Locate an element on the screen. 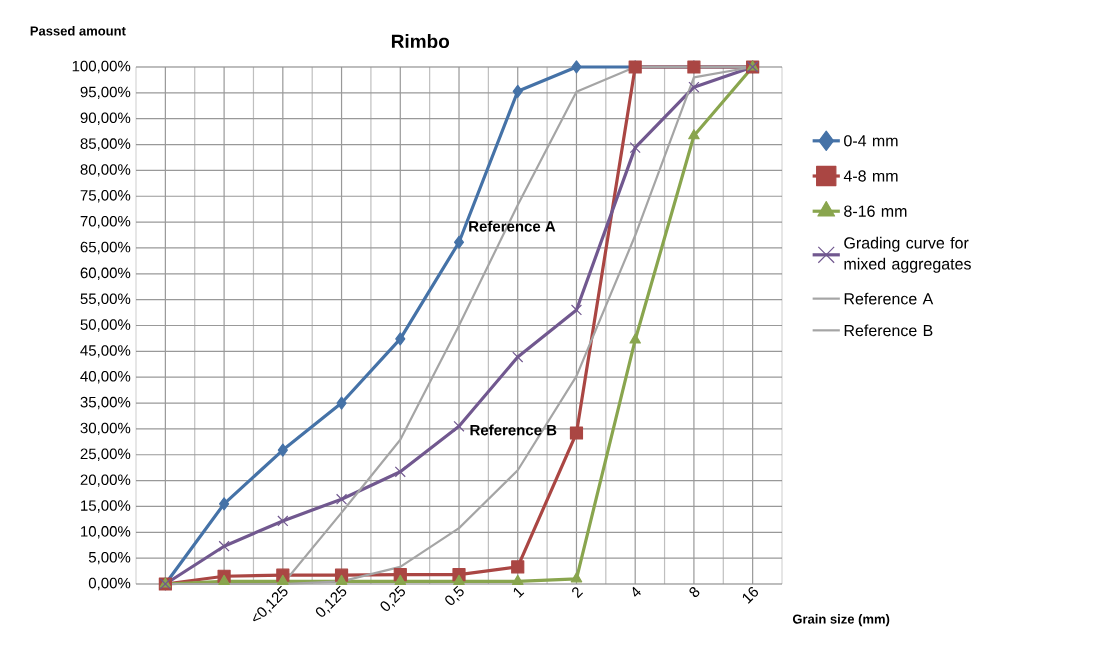  x-tick-label: 1 is located at coordinates (519, 592).